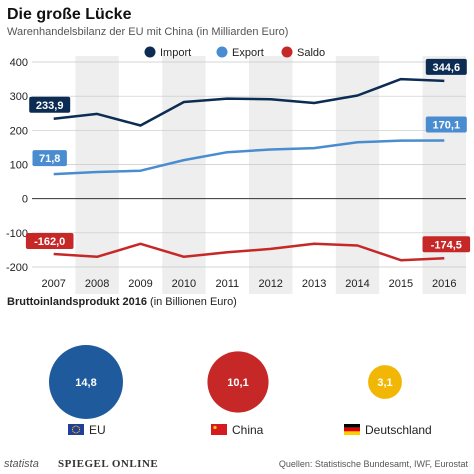  I want to click on y-tick-label: 200, so click(19, 131).